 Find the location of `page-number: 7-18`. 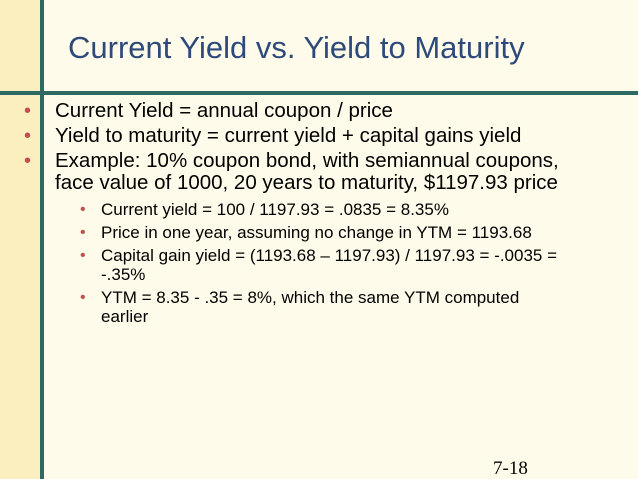

page-number: 7-18 is located at coordinates (510, 468).